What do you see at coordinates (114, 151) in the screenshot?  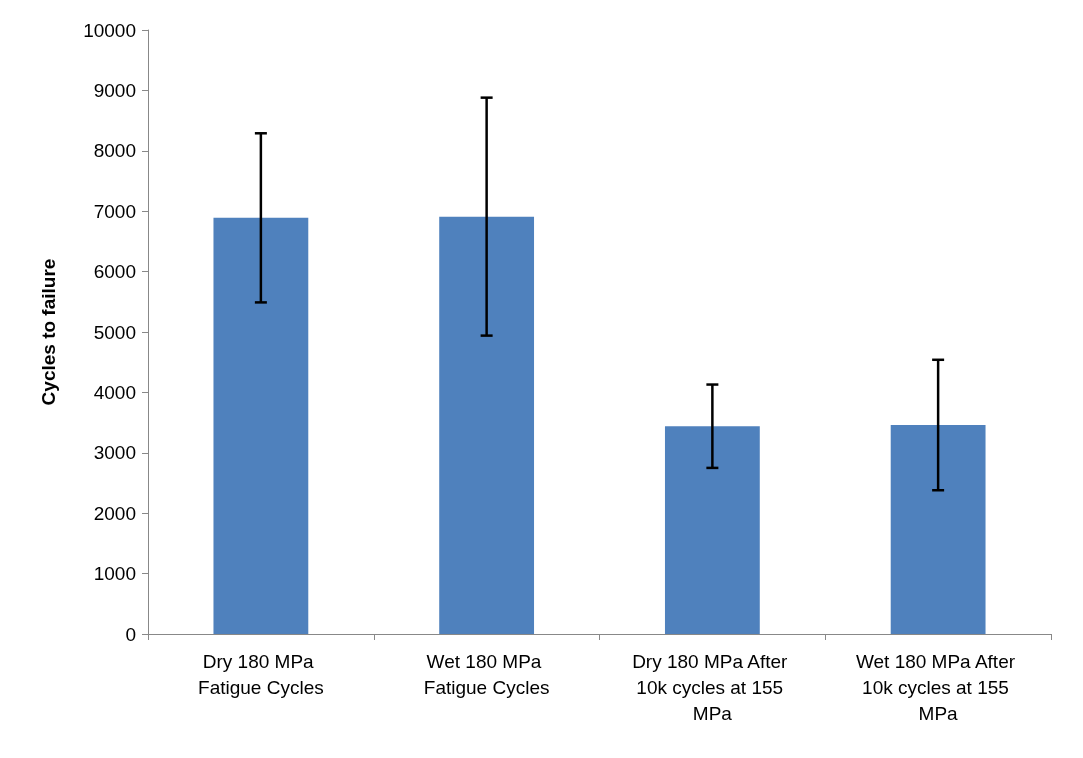 I see `y-tick-label: 8000` at bounding box center [114, 151].